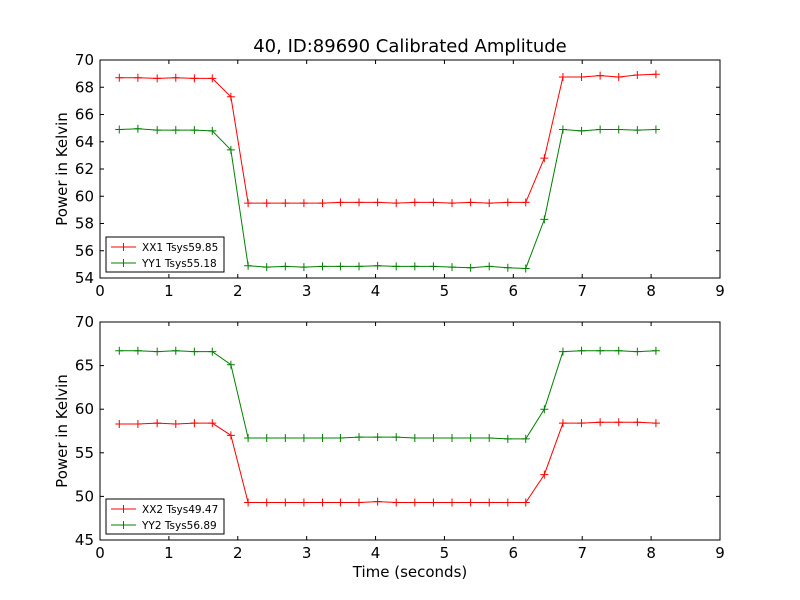  Describe the element at coordinates (179, 264) in the screenshot. I see `legend-label: YY1 Tsys55.18` at that location.